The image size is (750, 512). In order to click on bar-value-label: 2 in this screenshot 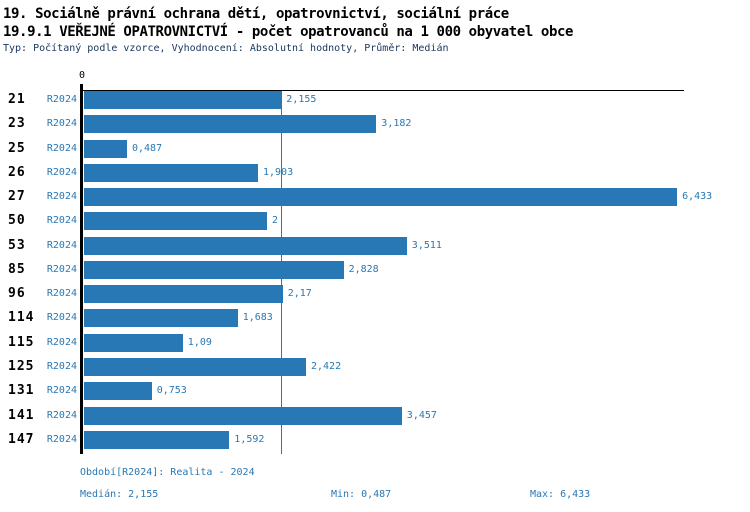, I will do `click(275, 221)`.